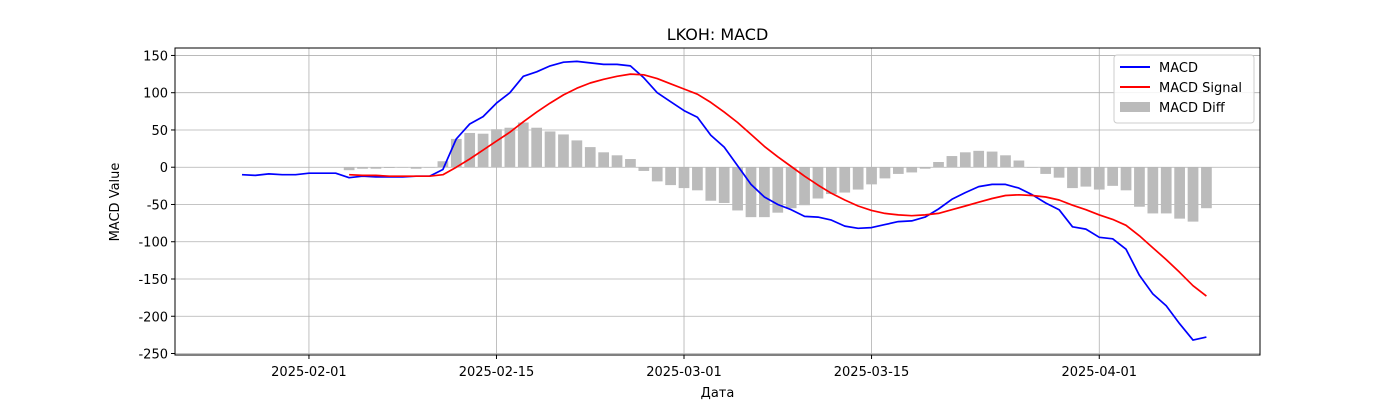 The width and height of the screenshot is (1400, 404). What do you see at coordinates (718, 393) in the screenshot?
I see `x-axis-label: Дата` at bounding box center [718, 393].